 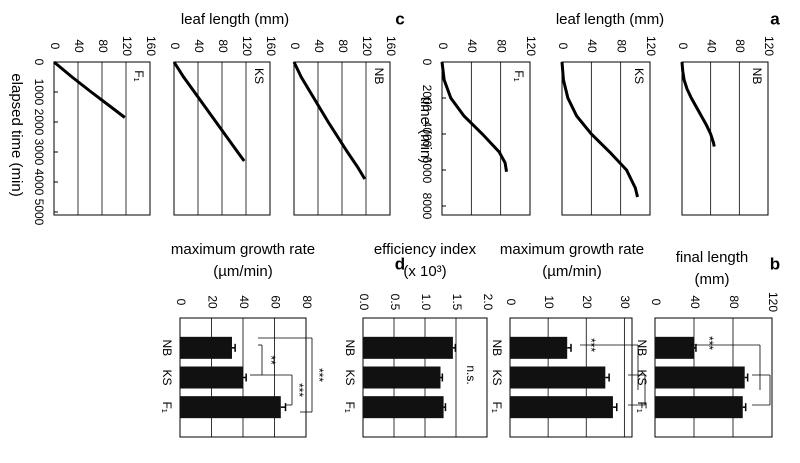 What do you see at coordinates (471, 374) in the screenshot?
I see `significance-label: n.s.` at bounding box center [471, 374].